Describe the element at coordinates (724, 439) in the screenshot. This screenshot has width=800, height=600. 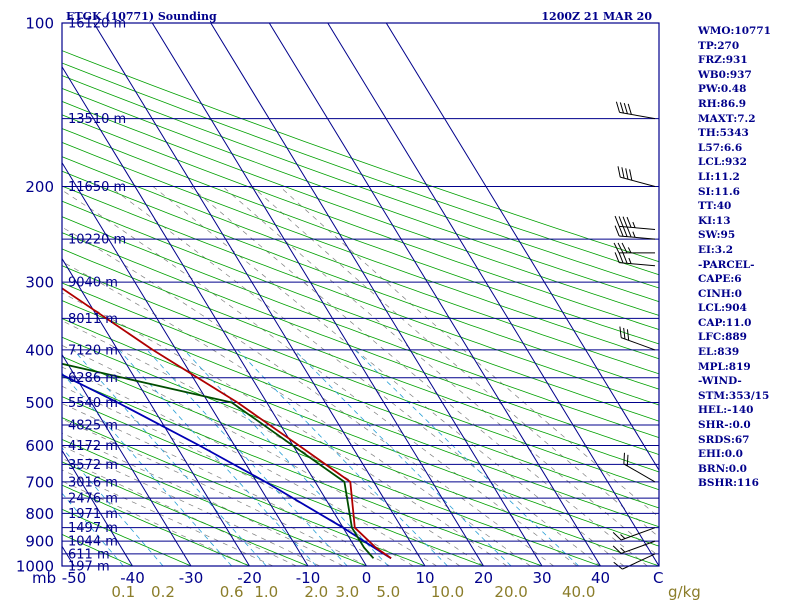
I see `index-row: SRDS:67` at that location.